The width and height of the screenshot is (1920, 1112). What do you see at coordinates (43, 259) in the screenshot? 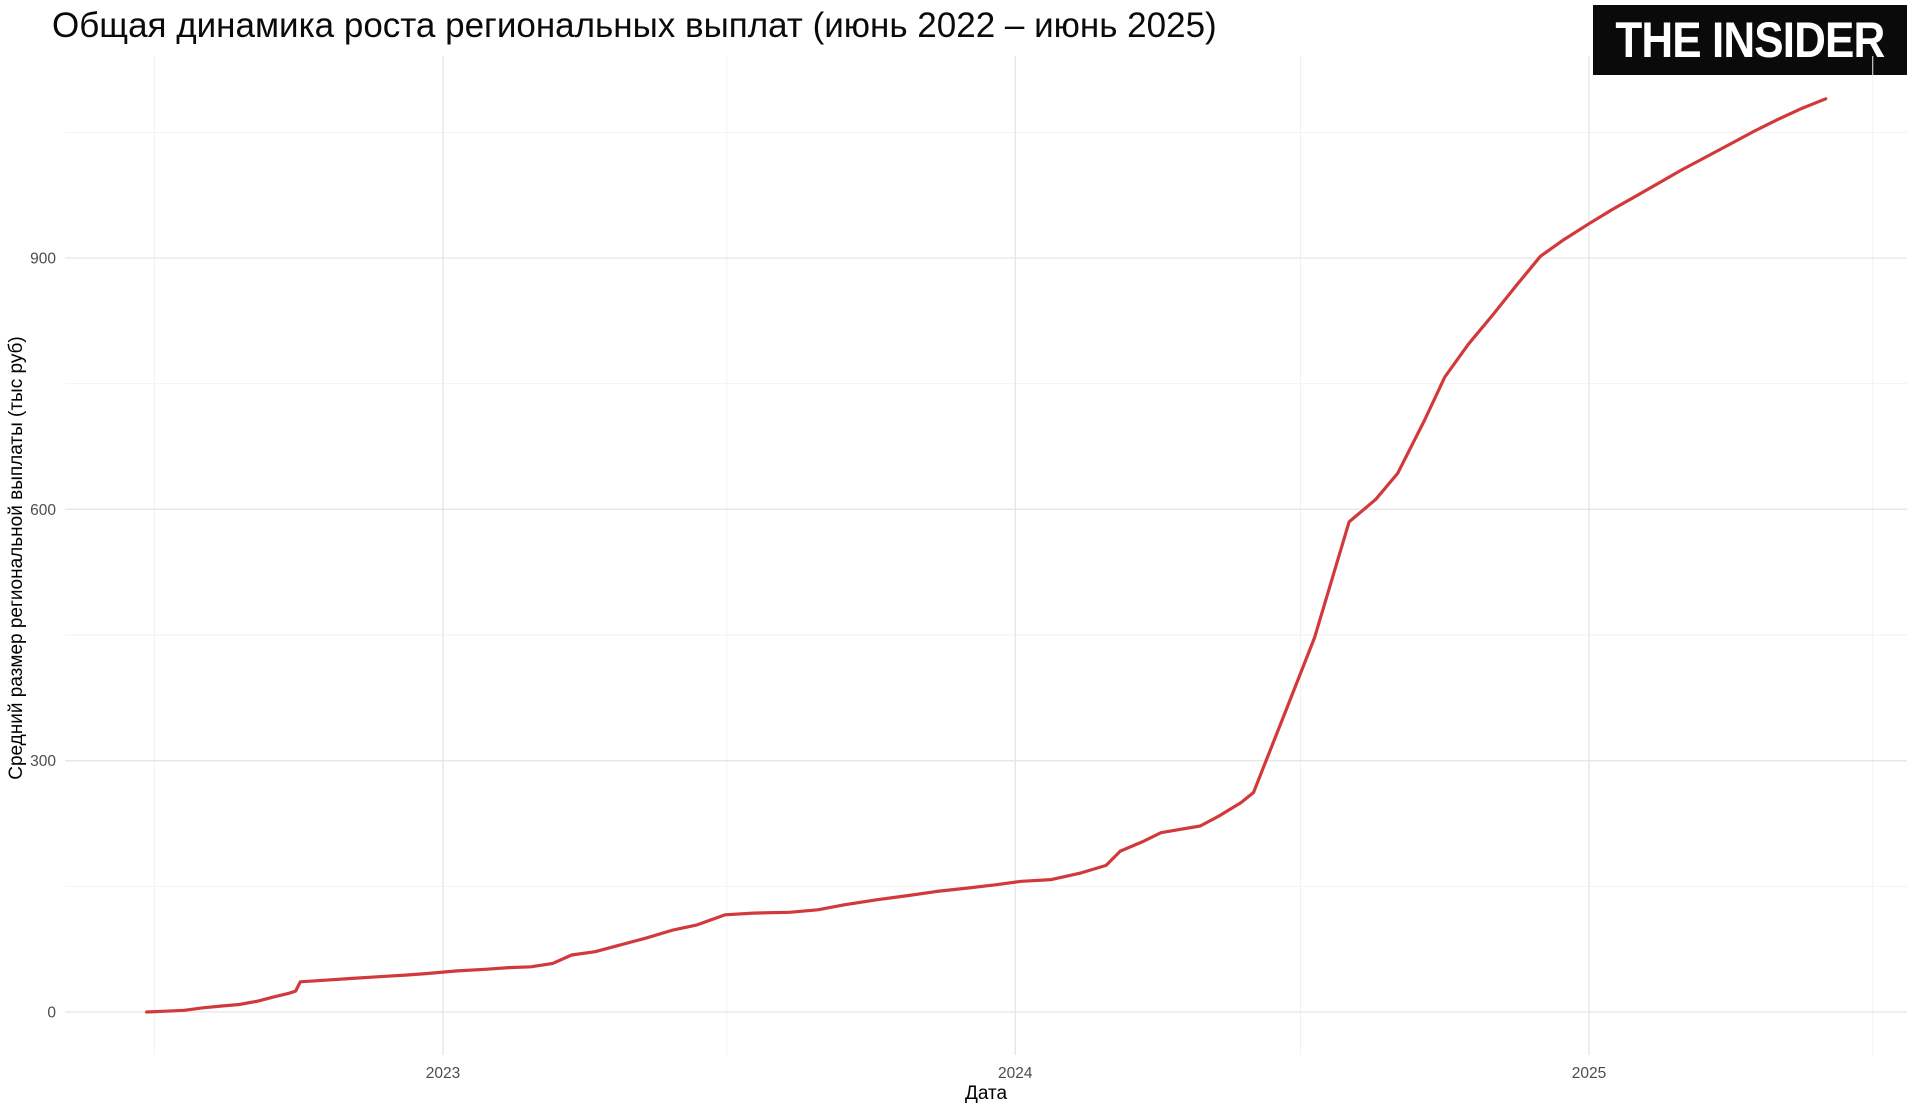
I see `y-tick-label: 900` at bounding box center [43, 259].